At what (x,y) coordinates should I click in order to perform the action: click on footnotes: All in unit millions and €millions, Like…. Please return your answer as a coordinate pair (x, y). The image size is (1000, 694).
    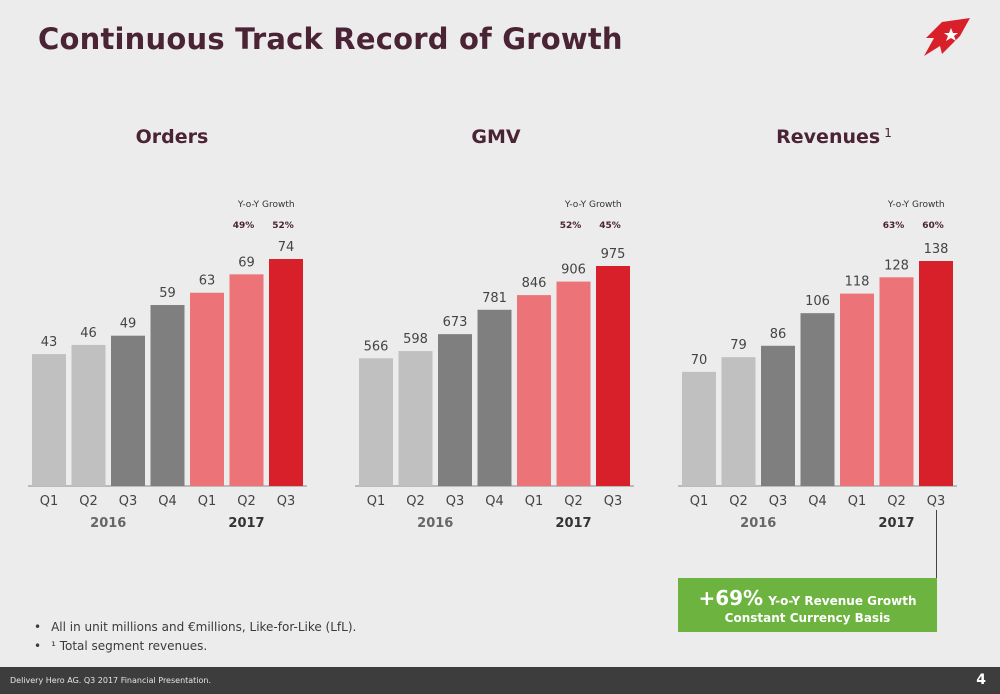
    Looking at the image, I should click on (195, 639).